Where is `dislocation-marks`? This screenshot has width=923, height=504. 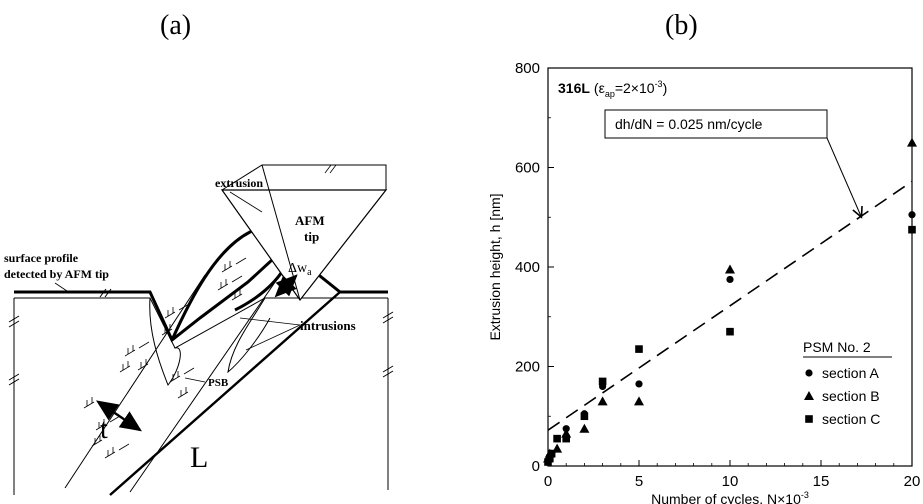 dislocation-marks is located at coordinates (165, 358).